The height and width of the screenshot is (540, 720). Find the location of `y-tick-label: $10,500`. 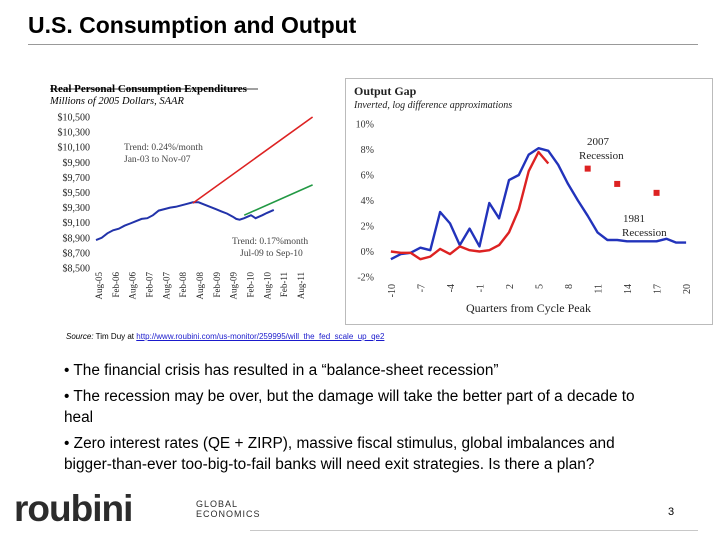

y-tick-label: $10,500 is located at coordinates (74, 118).